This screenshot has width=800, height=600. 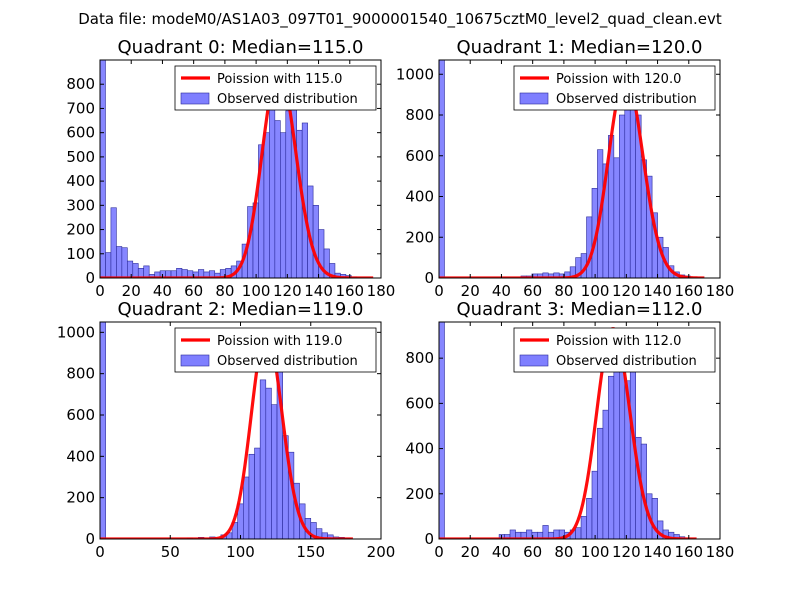 What do you see at coordinates (80, 254) in the screenshot?
I see `y-tick-label: 100` at bounding box center [80, 254].